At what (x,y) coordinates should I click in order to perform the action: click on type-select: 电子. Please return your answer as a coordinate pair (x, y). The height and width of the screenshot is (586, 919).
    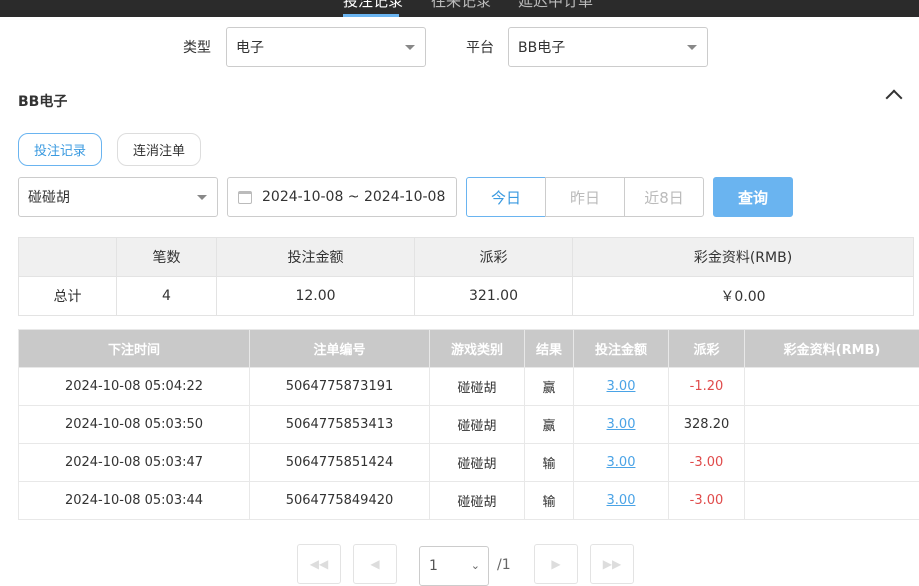
    Looking at the image, I should click on (326, 47).